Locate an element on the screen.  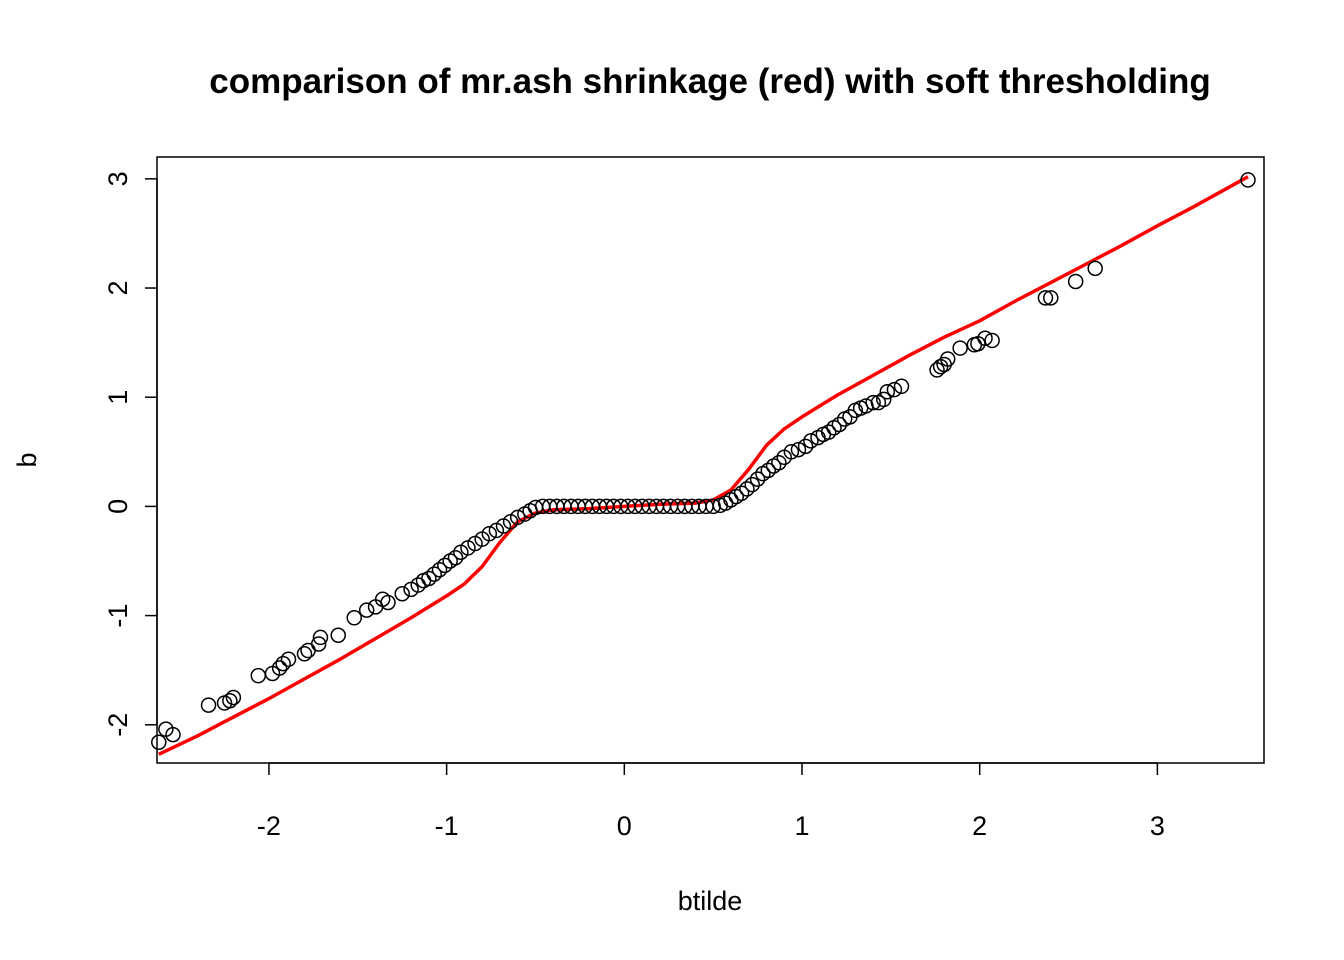
y-tick-label: 2 is located at coordinates (118, 288).